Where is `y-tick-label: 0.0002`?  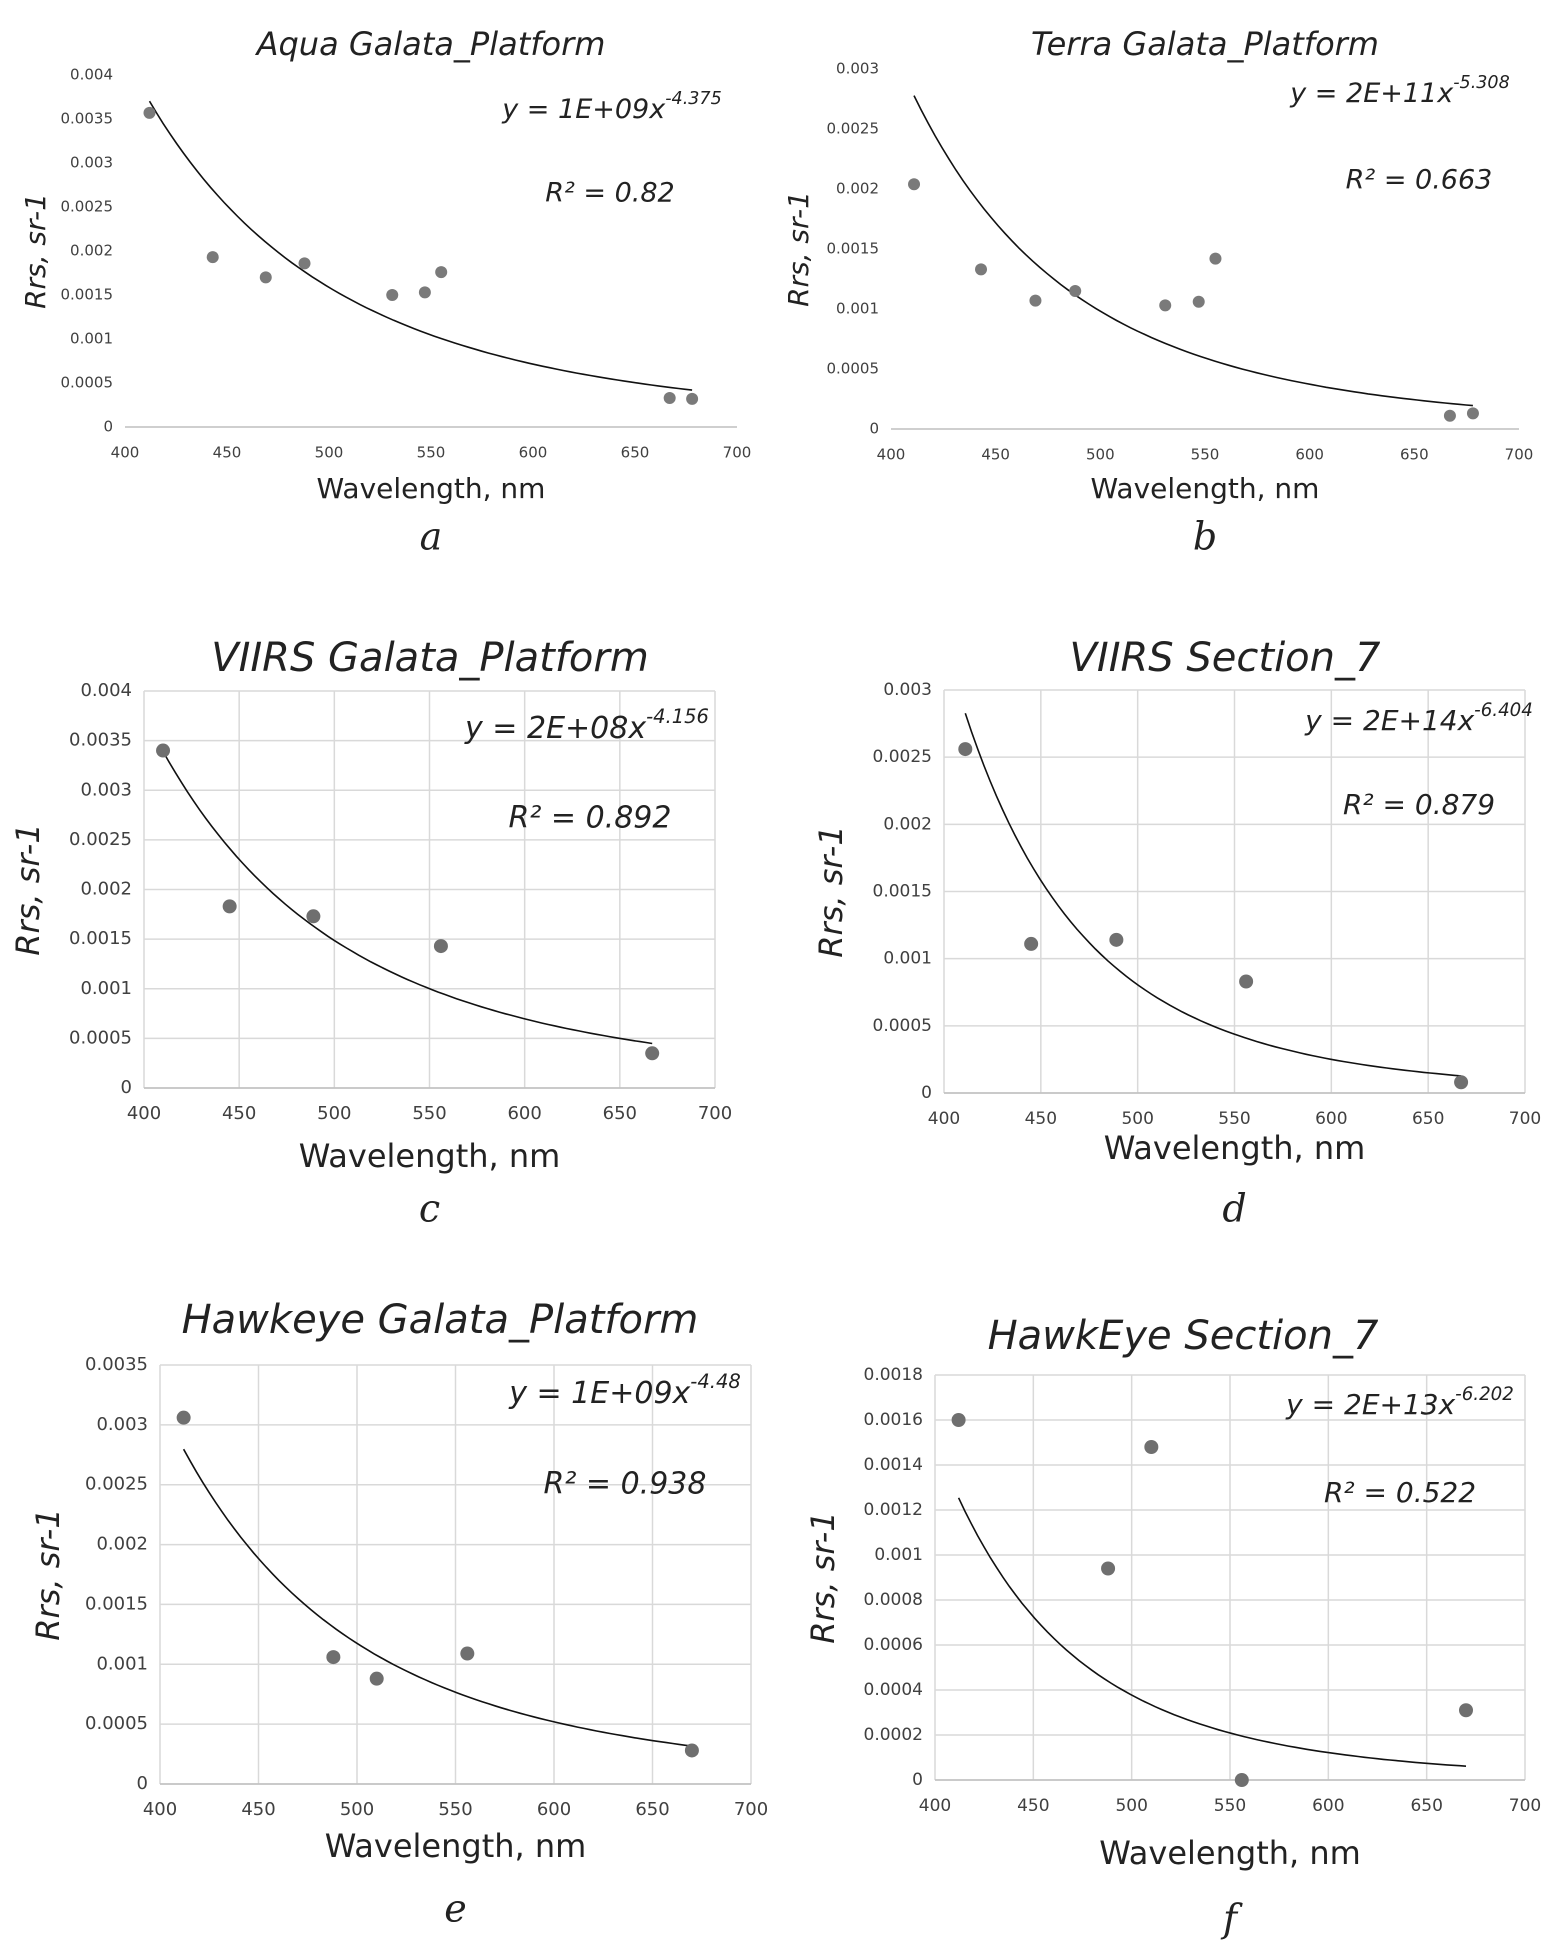 y-tick-label: 0.0002 is located at coordinates (893, 1735).